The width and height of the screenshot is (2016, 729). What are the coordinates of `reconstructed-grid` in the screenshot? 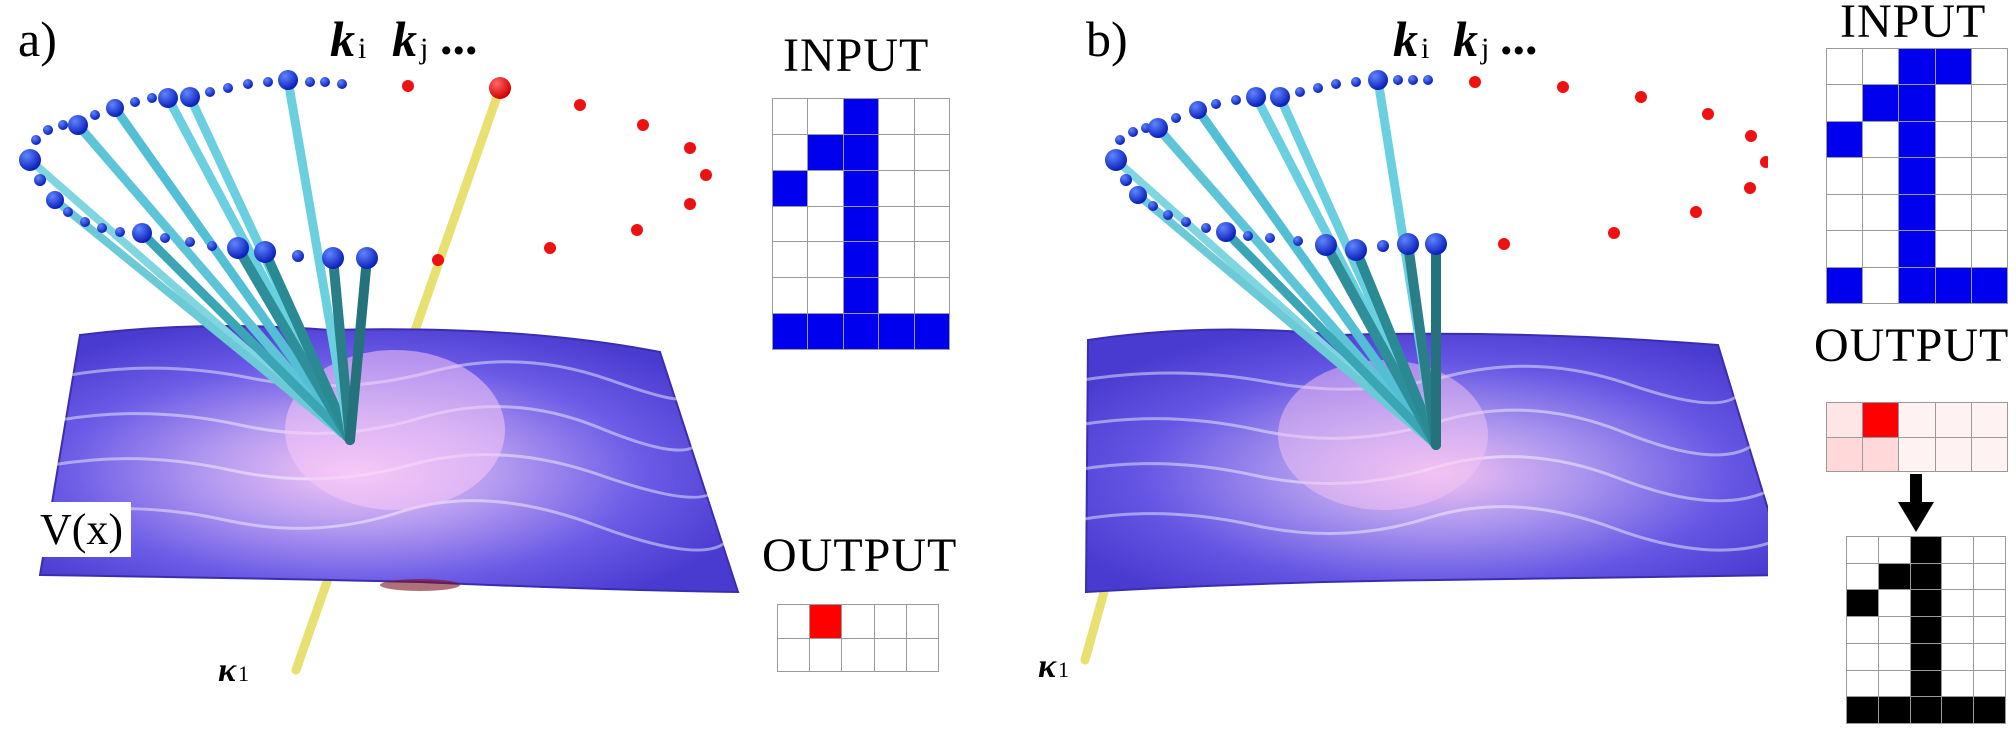 It's located at (1926, 630).